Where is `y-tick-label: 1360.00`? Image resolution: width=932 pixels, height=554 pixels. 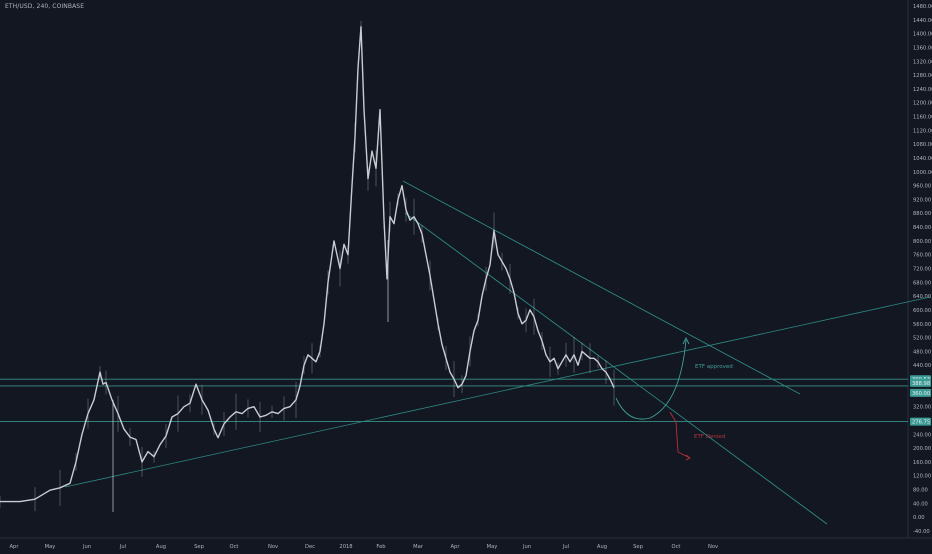
y-tick-label: 1360.00 is located at coordinates (922, 48).